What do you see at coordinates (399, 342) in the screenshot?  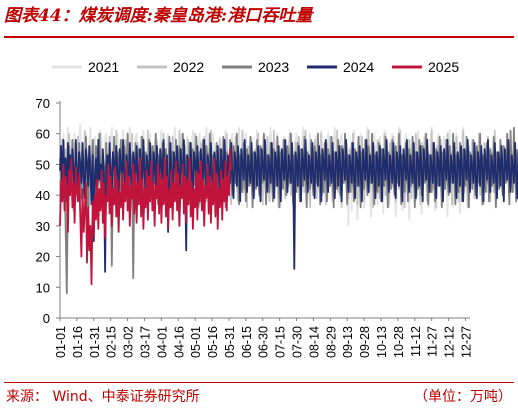 I see `x-tick-label: 10-28` at bounding box center [399, 342].